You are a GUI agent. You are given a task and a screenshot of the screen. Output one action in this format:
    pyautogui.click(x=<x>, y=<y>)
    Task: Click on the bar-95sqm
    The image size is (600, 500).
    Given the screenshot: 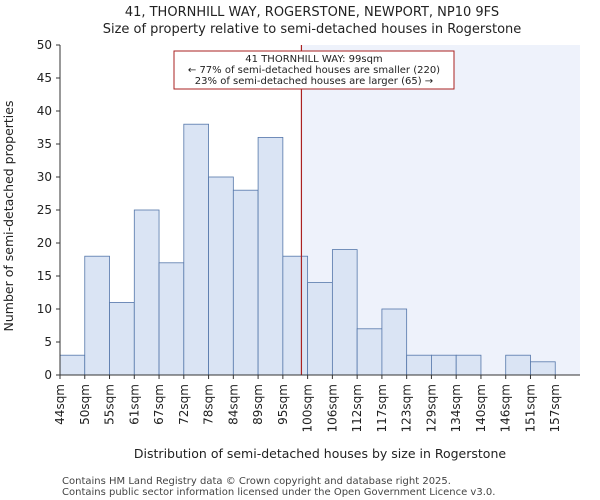 What is the action you would take?
    pyautogui.click(x=295, y=315)
    